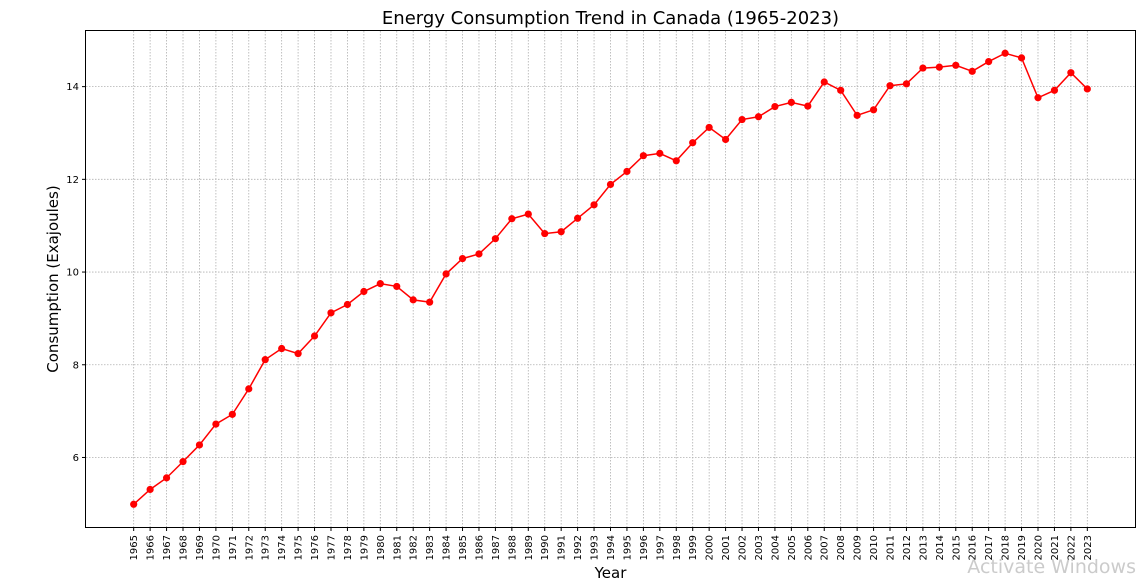 The image size is (1146, 584). Describe the element at coordinates (710, 547) in the screenshot. I see `x-tick-label: 2000` at that location.